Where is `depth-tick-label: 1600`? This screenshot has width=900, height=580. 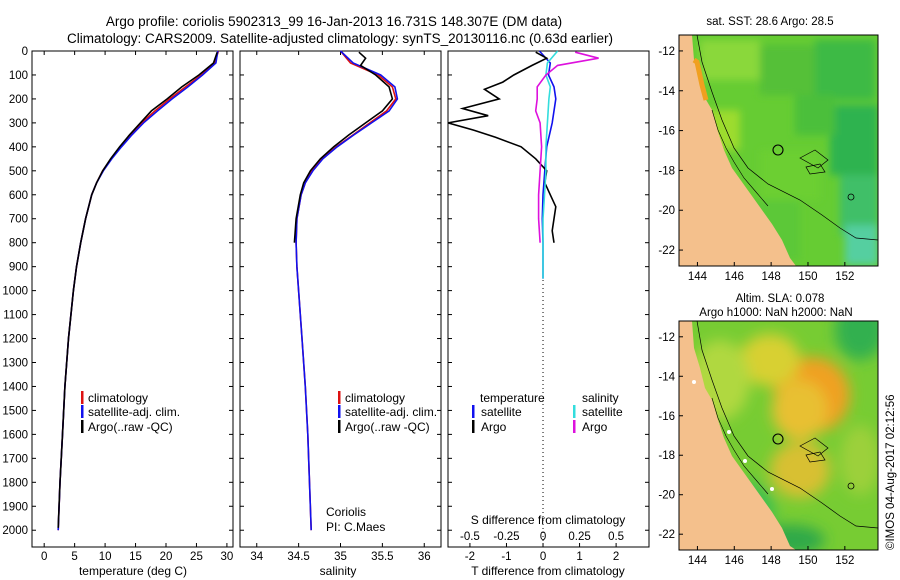 depth-tick-label: 1600 is located at coordinates (15, 435).